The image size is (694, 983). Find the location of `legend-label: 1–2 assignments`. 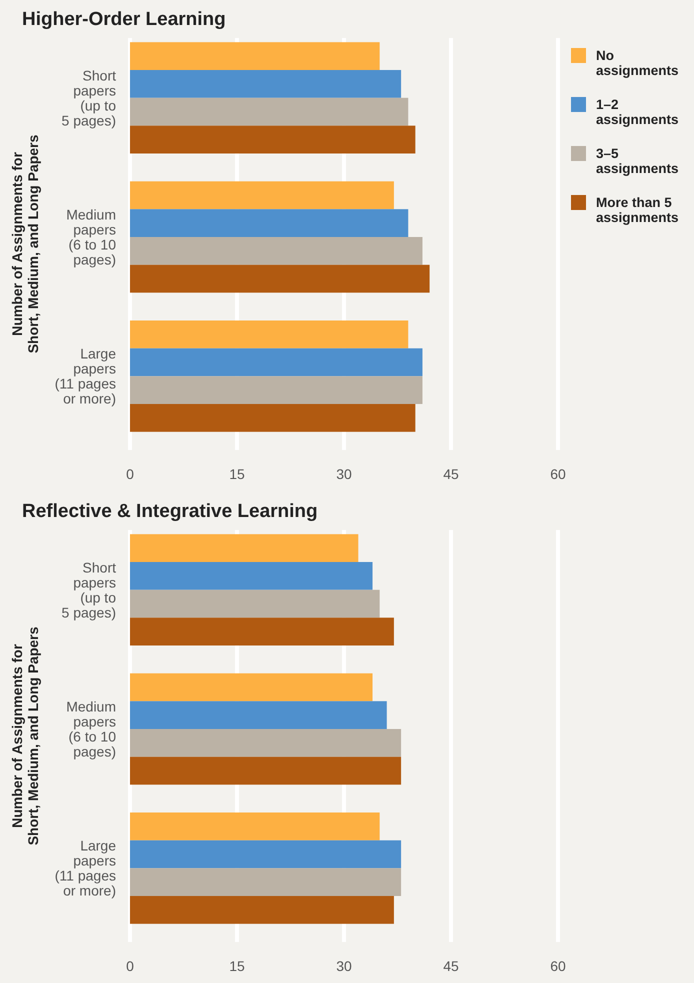

legend-label: 1–2 assignments is located at coordinates (637, 112).